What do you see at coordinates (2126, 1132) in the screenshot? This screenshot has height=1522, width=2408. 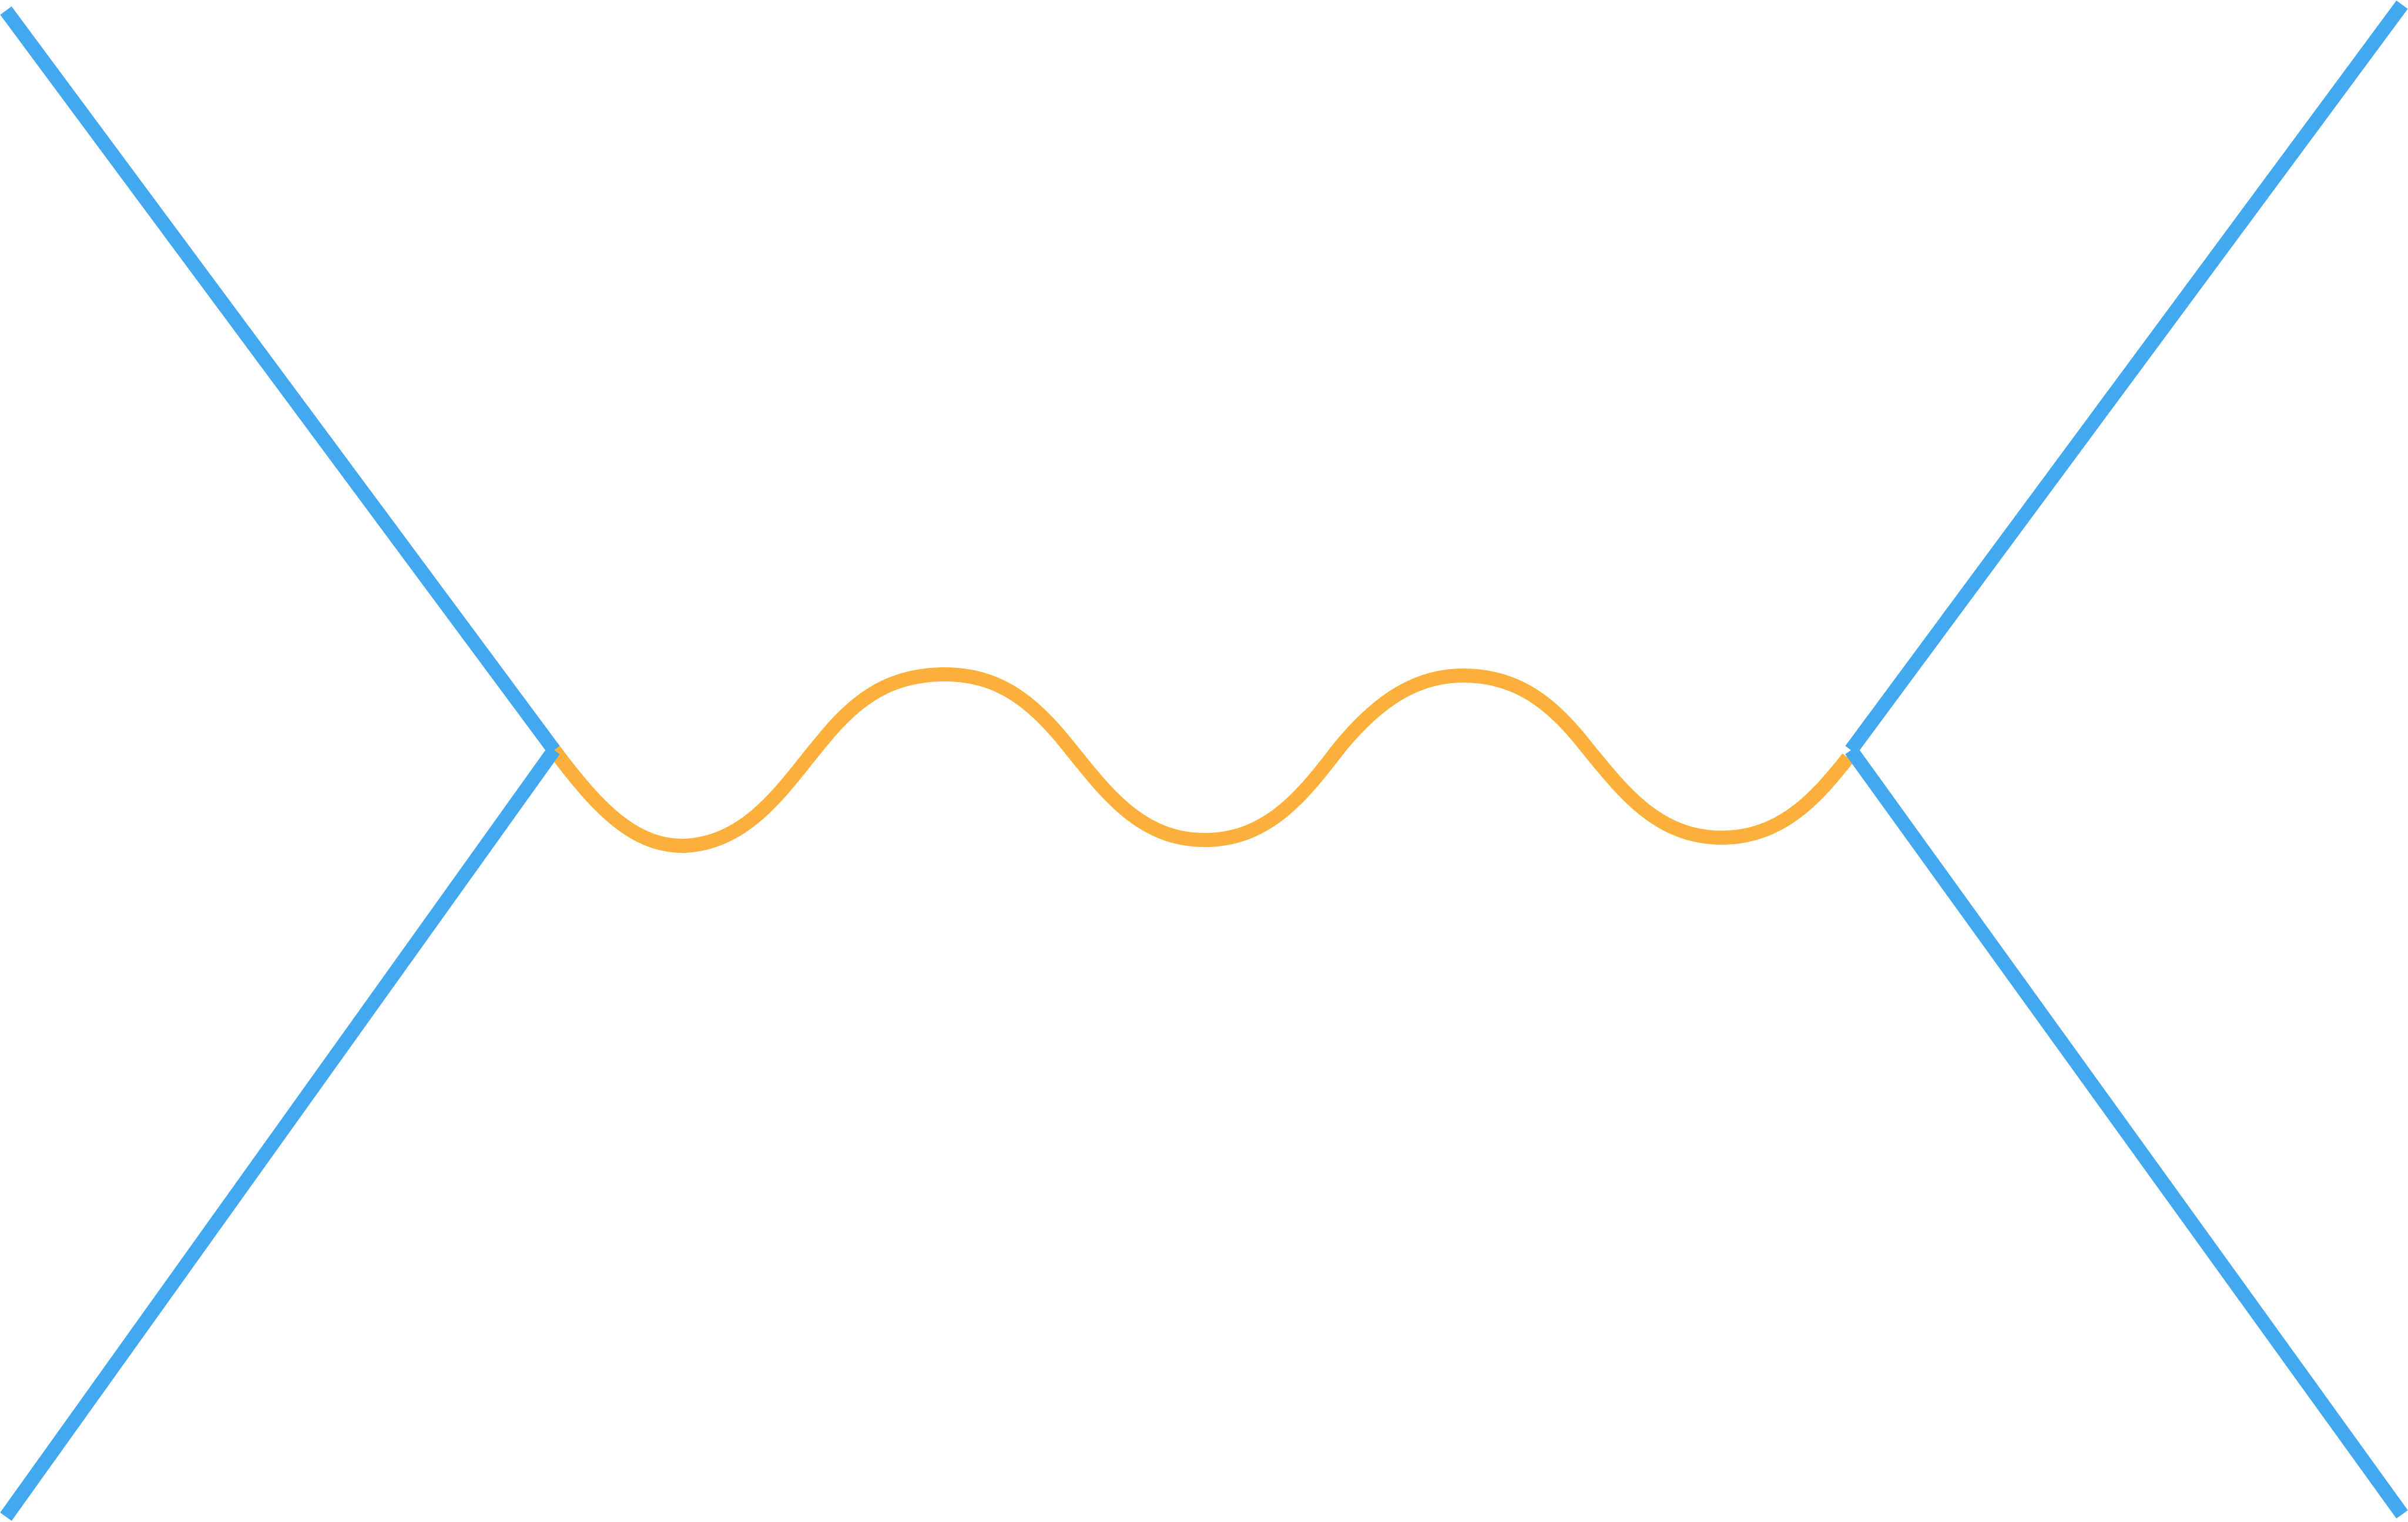 I see `fermion-line-bottom-right` at bounding box center [2126, 1132].